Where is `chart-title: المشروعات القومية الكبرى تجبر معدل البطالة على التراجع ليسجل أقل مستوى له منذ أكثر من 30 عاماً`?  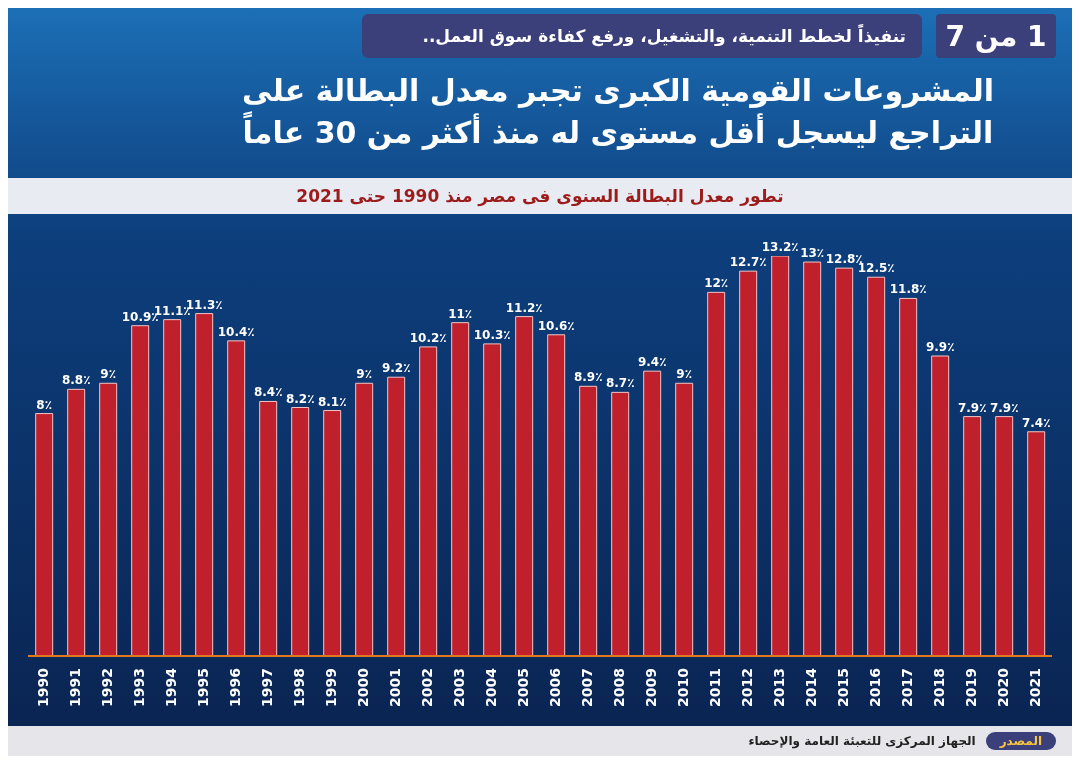
chart-title: المشروعات القومية الكبرى تجبر معدل البطالة على التراجع ليسجل أقل مستوى له منذ أكثر من 30 عاماً is located at coordinates (618, 112).